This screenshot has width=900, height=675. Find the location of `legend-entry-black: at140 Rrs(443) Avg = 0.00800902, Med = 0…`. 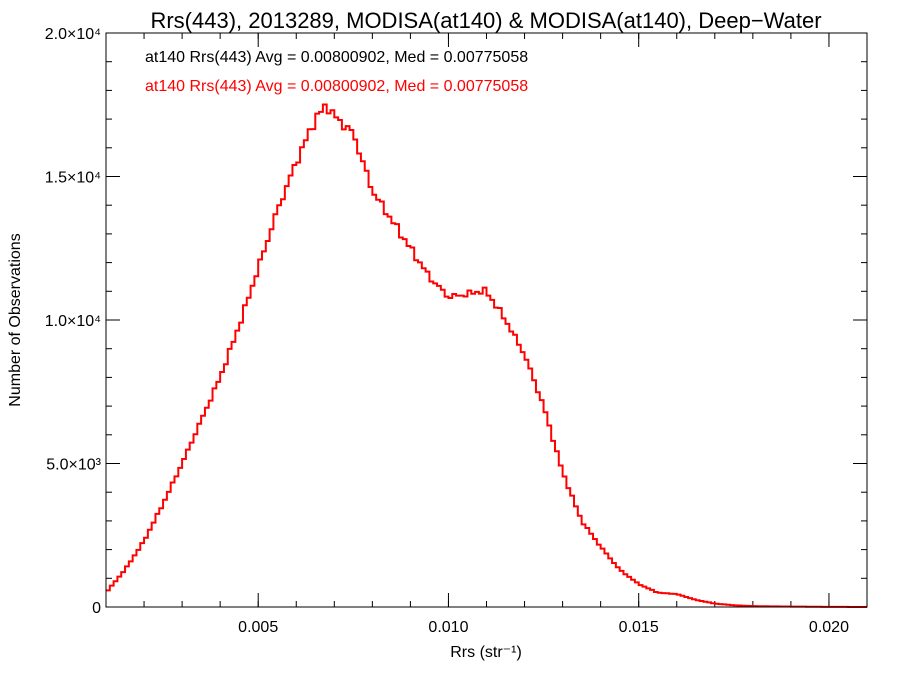

legend-entry-black: at140 Rrs(443) Avg = 0.00800902, Med = 0… is located at coordinates (336, 57).